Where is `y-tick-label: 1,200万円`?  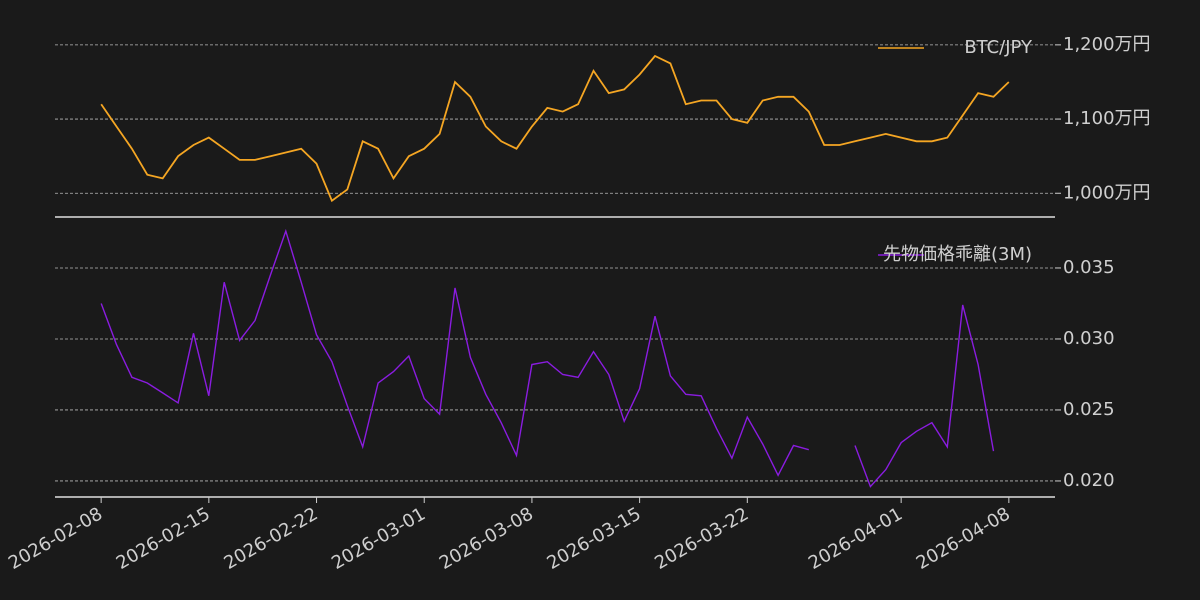 y-tick-label: 1,200万円 is located at coordinates (1107, 44).